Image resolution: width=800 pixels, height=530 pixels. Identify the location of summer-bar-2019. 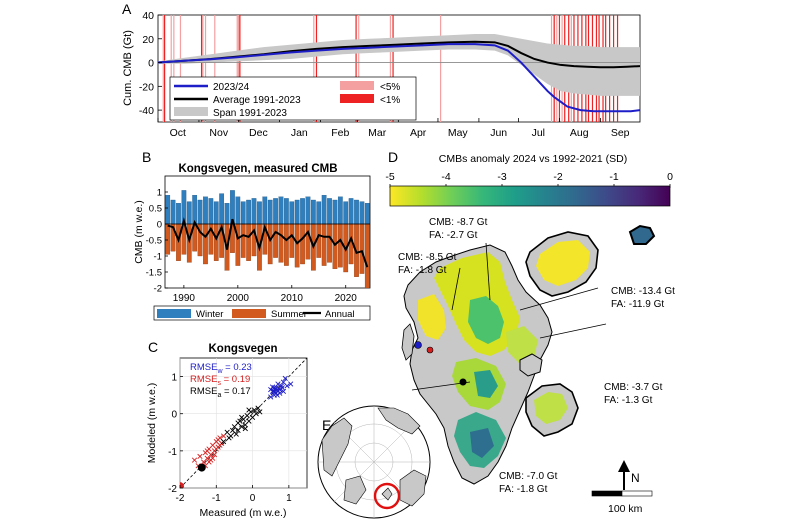
(340, 245).